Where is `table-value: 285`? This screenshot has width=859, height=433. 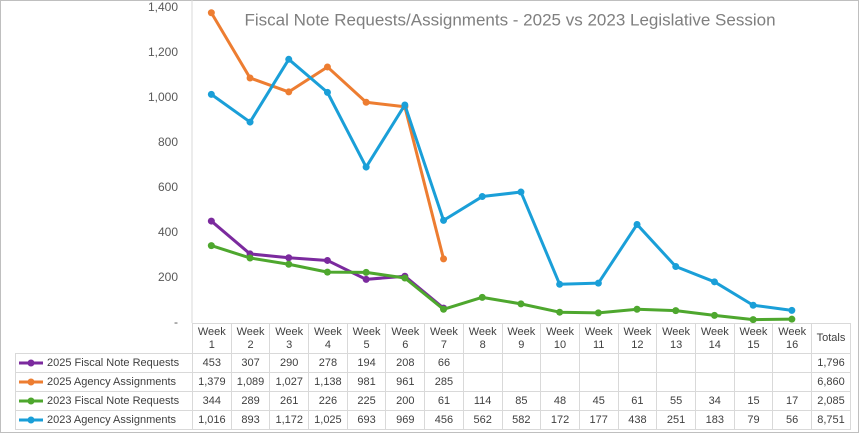
table-value: 285 is located at coordinates (444, 382).